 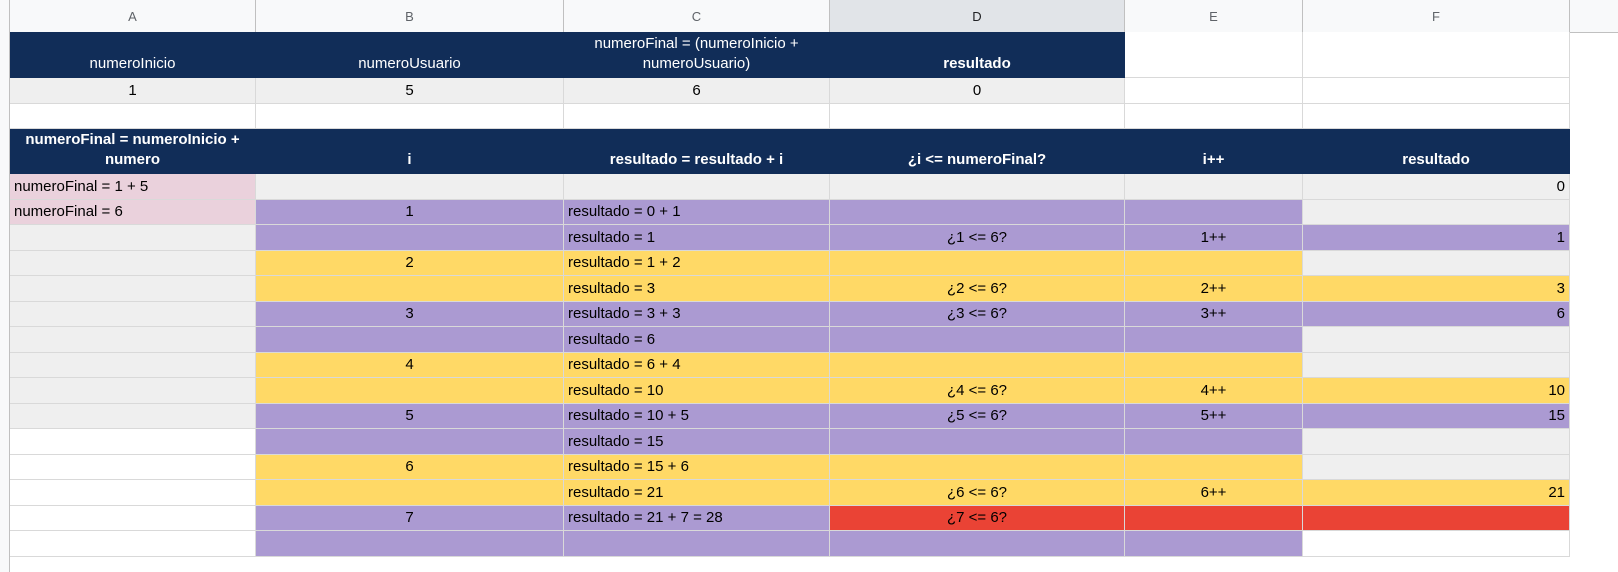 What do you see at coordinates (697, 442) in the screenshot?
I see `loop-cell-c: resultado = 15` at bounding box center [697, 442].